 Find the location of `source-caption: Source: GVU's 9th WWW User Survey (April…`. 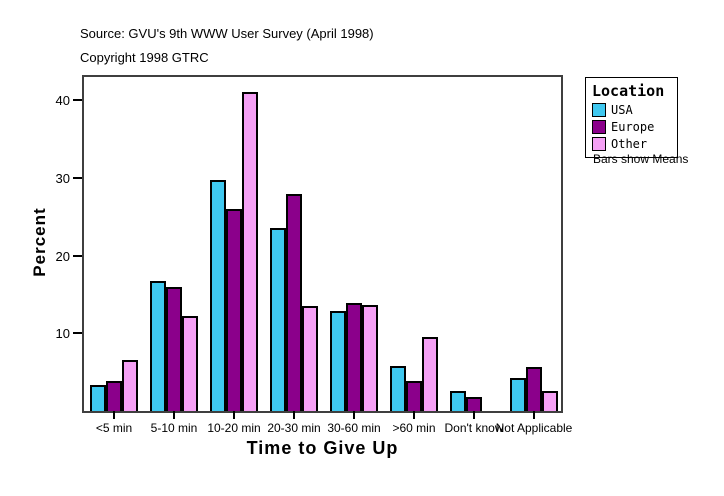

source-caption: Source: GVU's 9th WWW User Survey (April… is located at coordinates (227, 33).